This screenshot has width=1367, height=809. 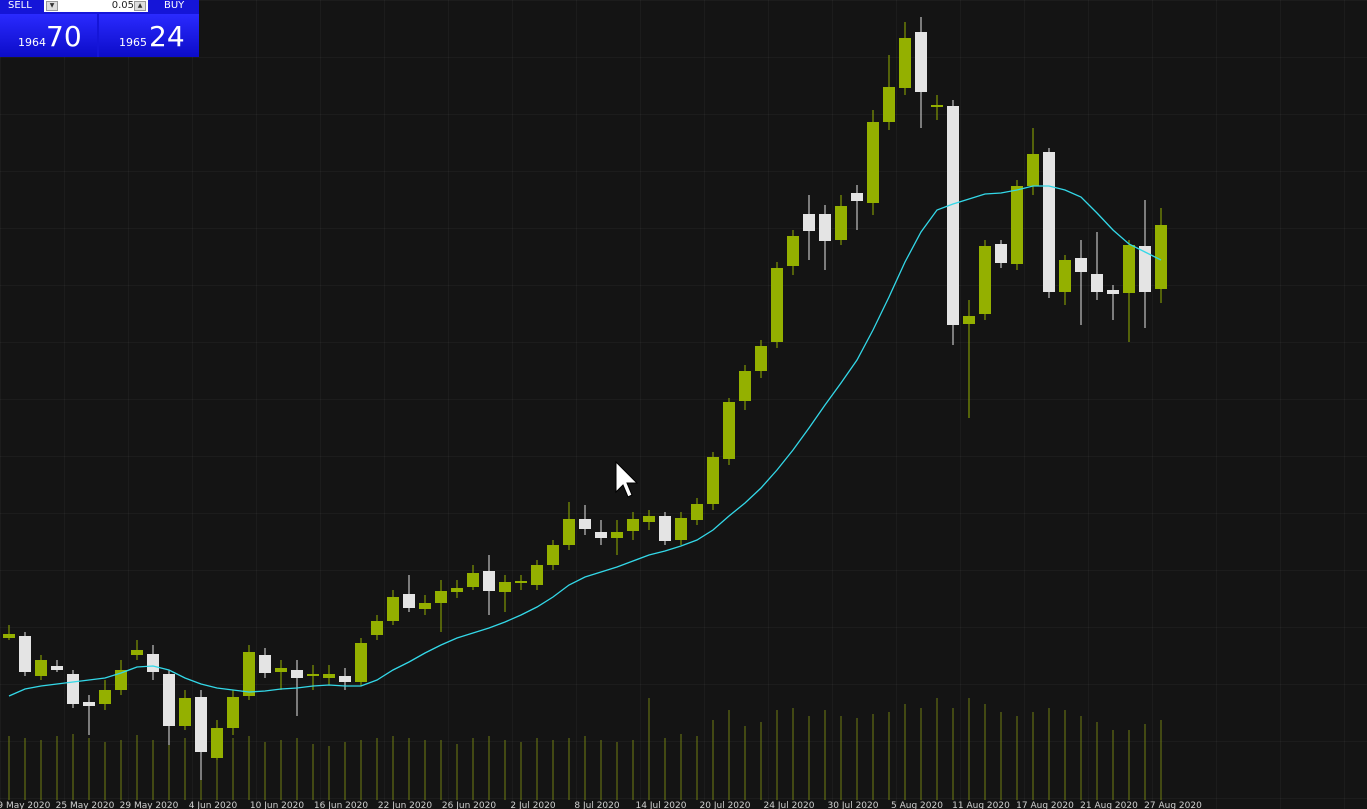 I want to click on x-tick-label: 27 Aug 2020, so click(x=1173, y=805).